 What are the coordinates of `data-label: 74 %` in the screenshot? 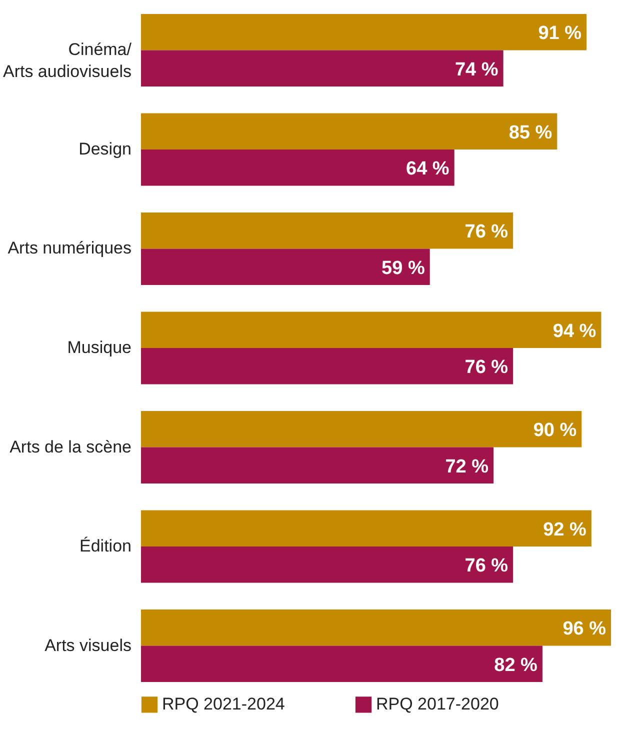 It's located at (476, 69).